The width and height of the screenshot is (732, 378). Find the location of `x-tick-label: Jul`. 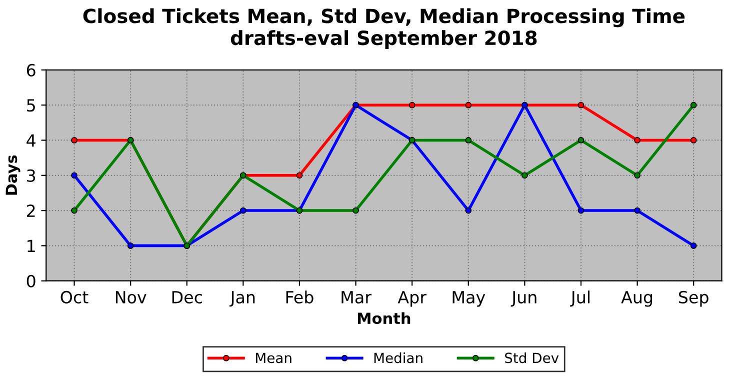

x-tick-label: Jul is located at coordinates (580, 298).